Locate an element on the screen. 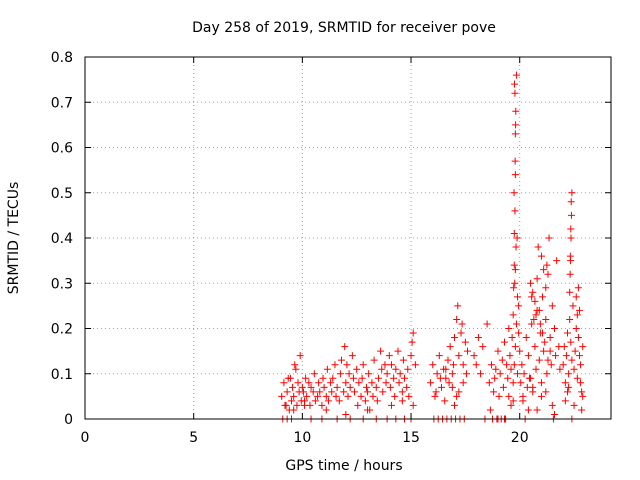 This screenshot has width=640, height=480. x-tick-label: 15 is located at coordinates (411, 438).